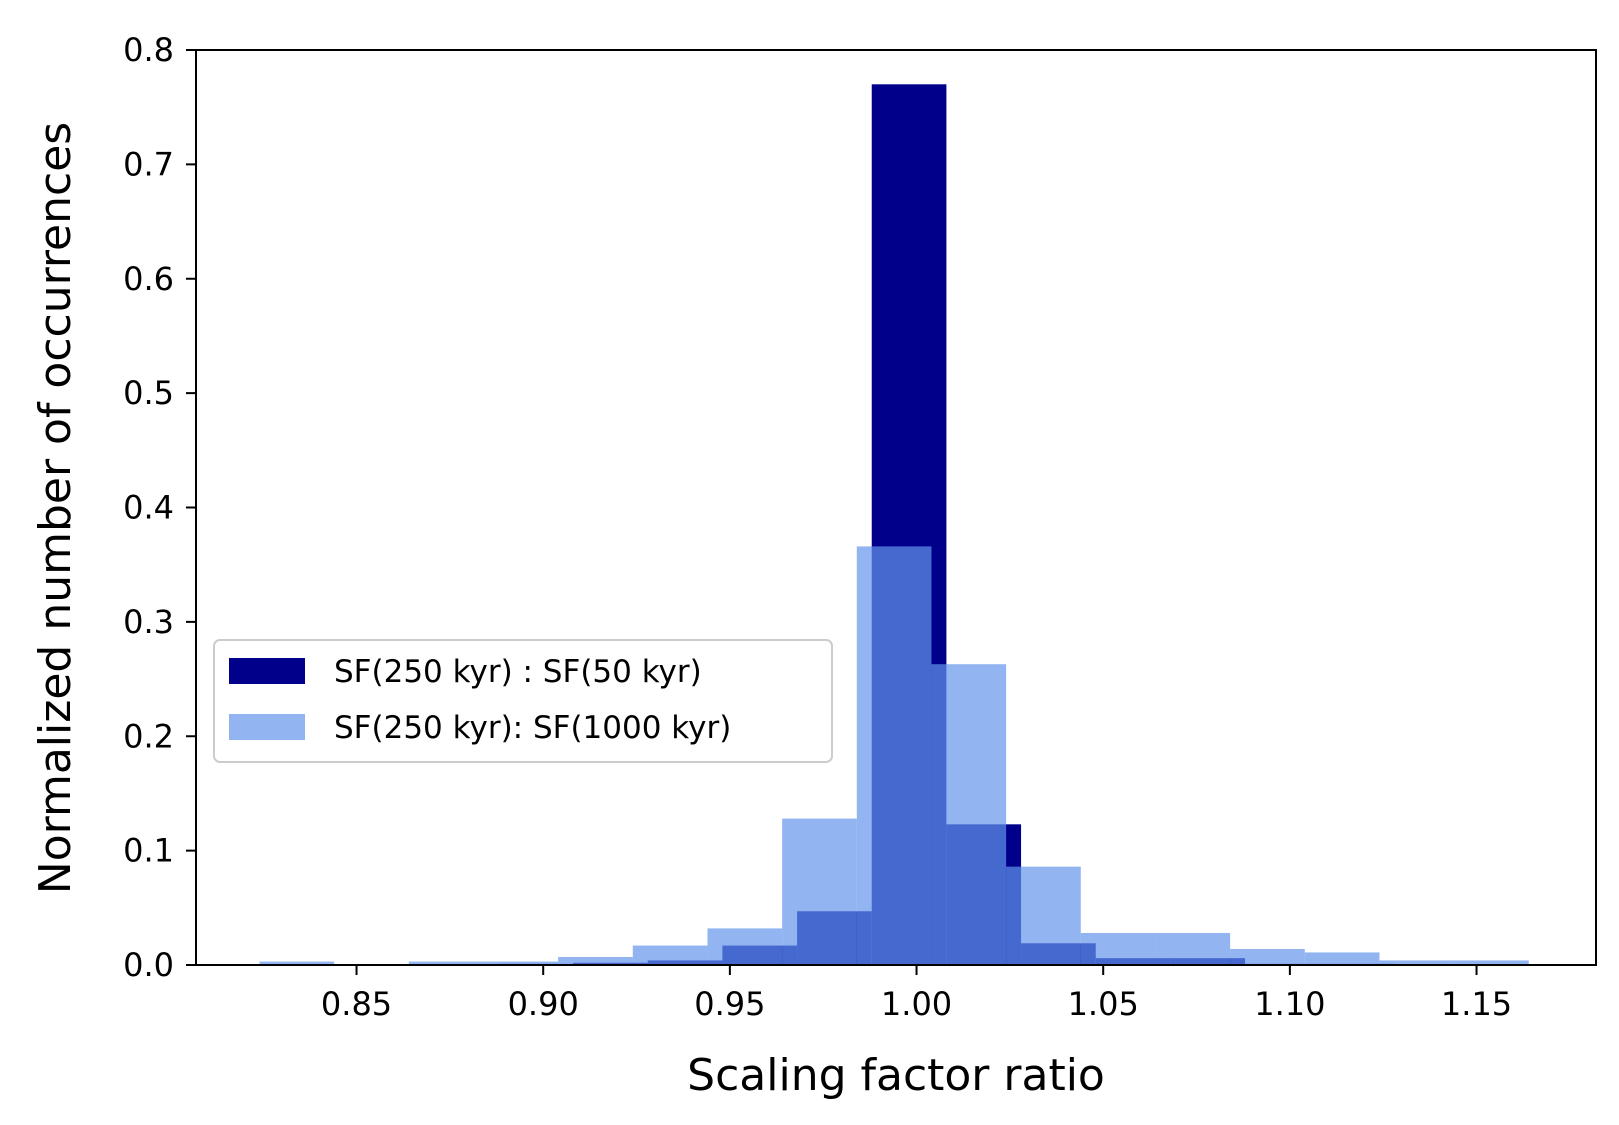  What do you see at coordinates (148, 965) in the screenshot?
I see `y-tick-label: 0.0` at bounding box center [148, 965].